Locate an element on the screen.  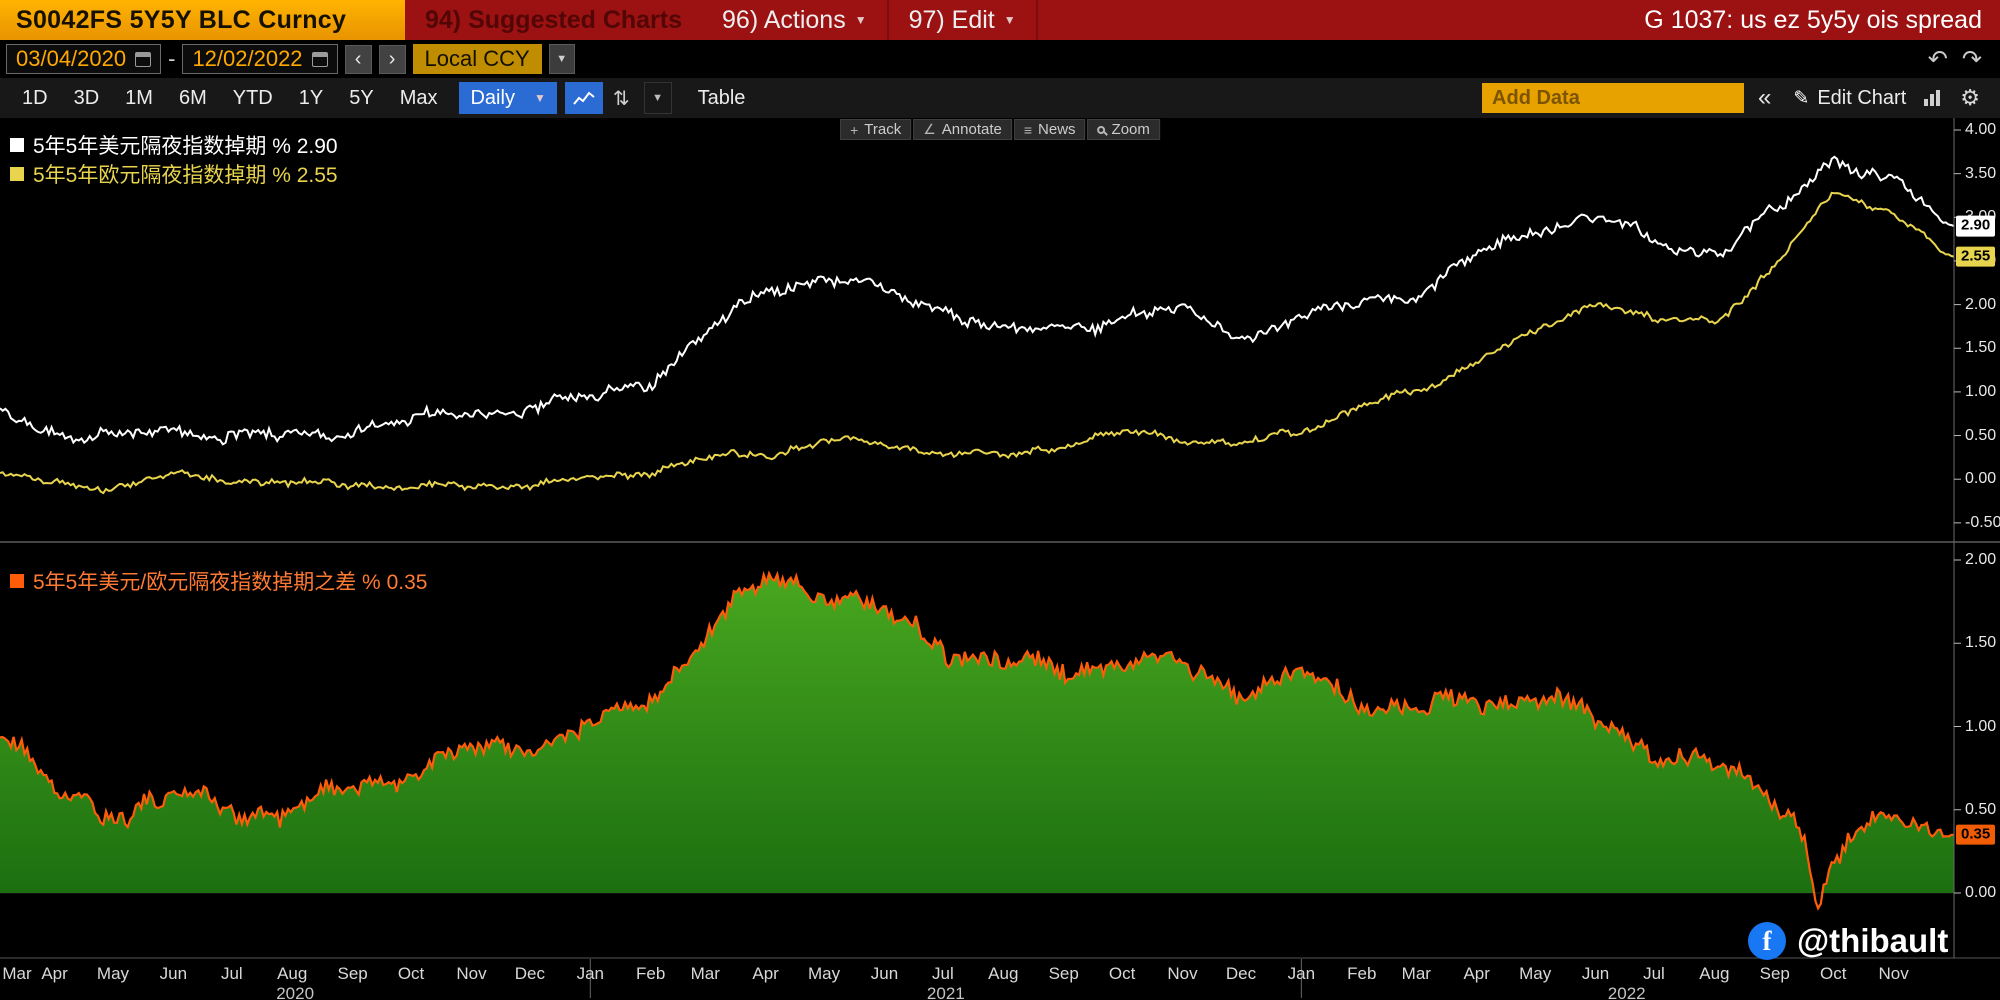
edit-chart-label: Edit Chart is located at coordinates (1862, 97).